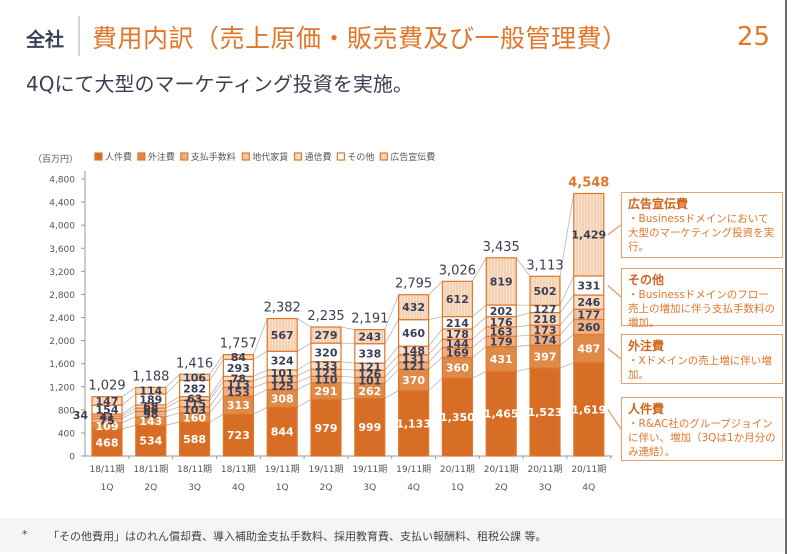 The width and height of the screenshot is (800, 554). Describe the element at coordinates (106, 417) in the screenshot. I see `data-label-rent: 41` at that location.